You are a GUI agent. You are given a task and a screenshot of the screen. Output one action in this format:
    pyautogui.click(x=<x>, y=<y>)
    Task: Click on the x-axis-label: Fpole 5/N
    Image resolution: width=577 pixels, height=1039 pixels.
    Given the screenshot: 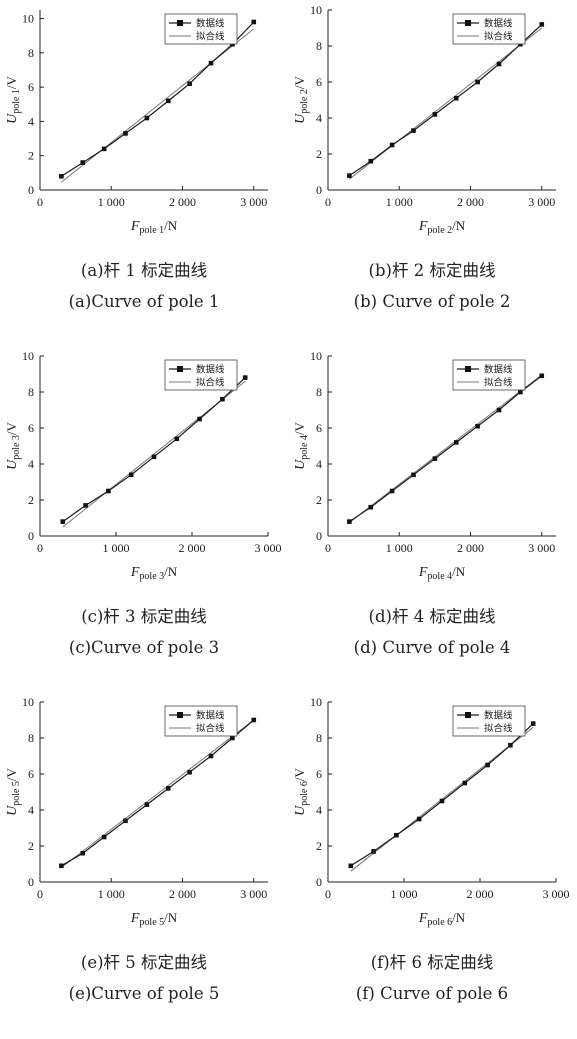 What is the action you would take?
    pyautogui.click(x=154, y=919)
    